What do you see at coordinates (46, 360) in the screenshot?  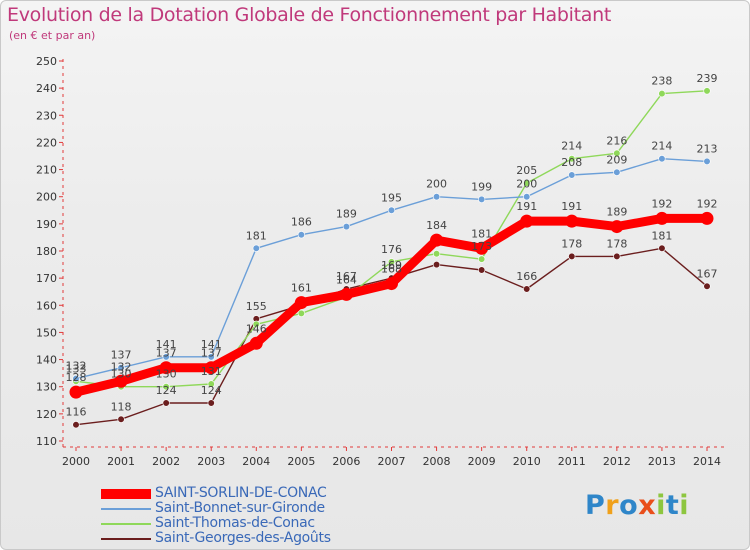 I see `y-tick-label: 140` at bounding box center [46, 360].